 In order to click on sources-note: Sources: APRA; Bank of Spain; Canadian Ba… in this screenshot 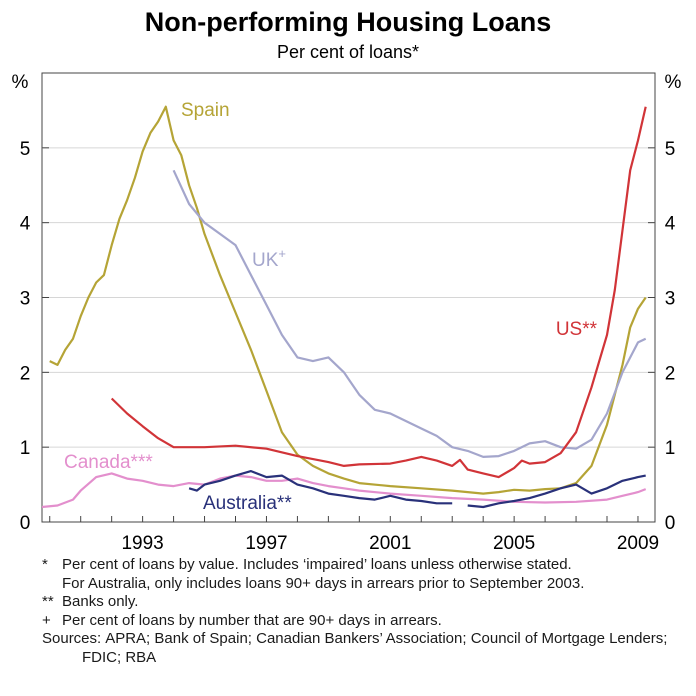, I will do `click(362, 648)`.